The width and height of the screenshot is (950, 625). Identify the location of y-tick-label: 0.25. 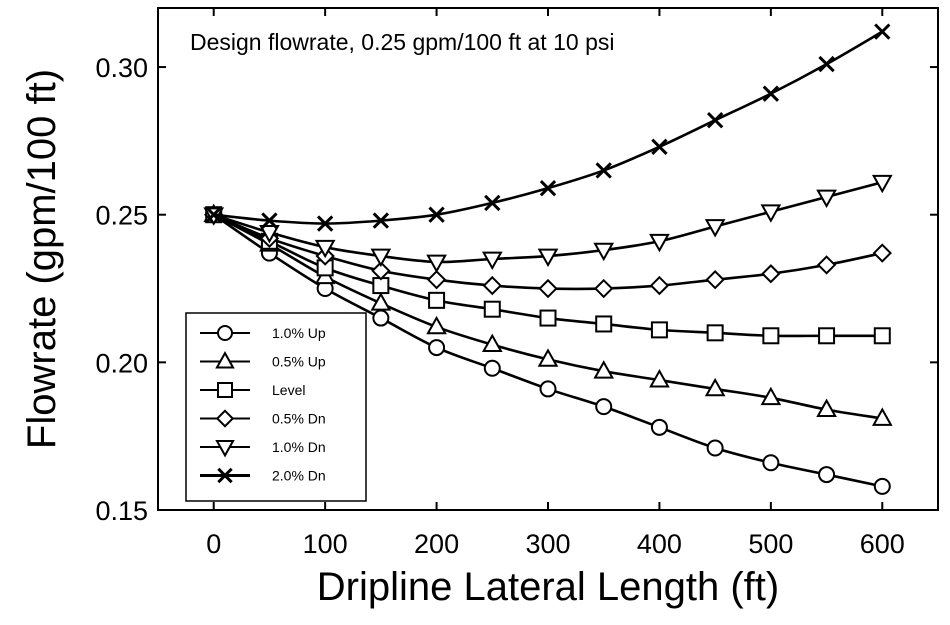
(121, 216).